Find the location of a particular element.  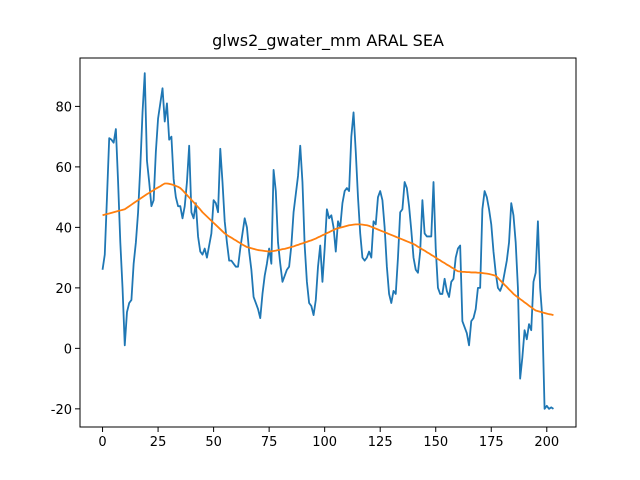

x-tick-label: 75 is located at coordinates (269, 442).